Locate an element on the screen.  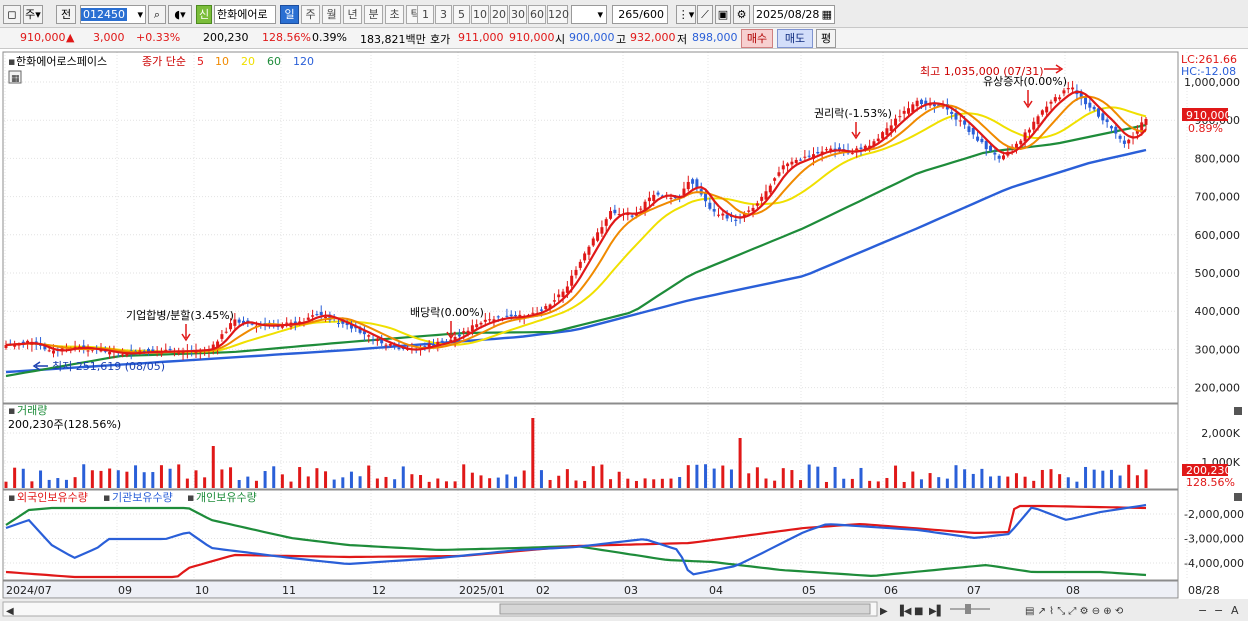
indicator-icon: ⋮▾ is located at coordinates (686, 14).